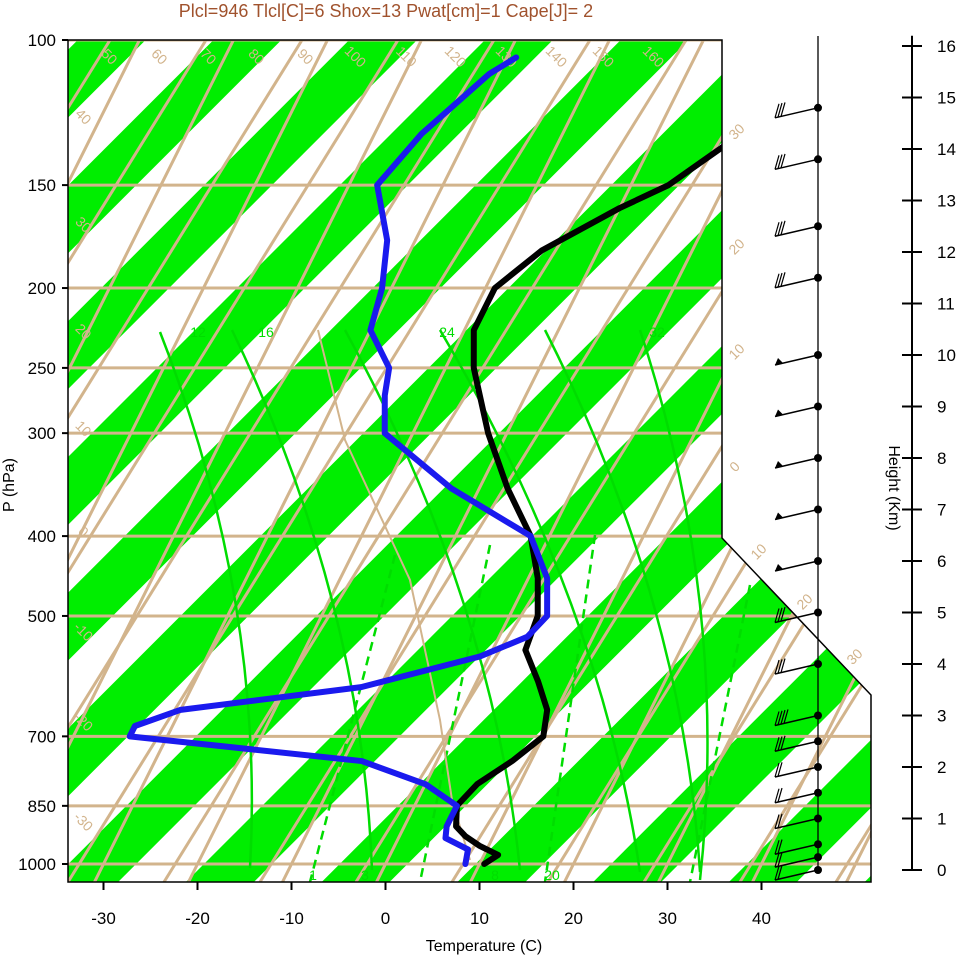 This screenshot has height=957, width=961. I want to click on height-tick-label: 8, so click(941, 458).